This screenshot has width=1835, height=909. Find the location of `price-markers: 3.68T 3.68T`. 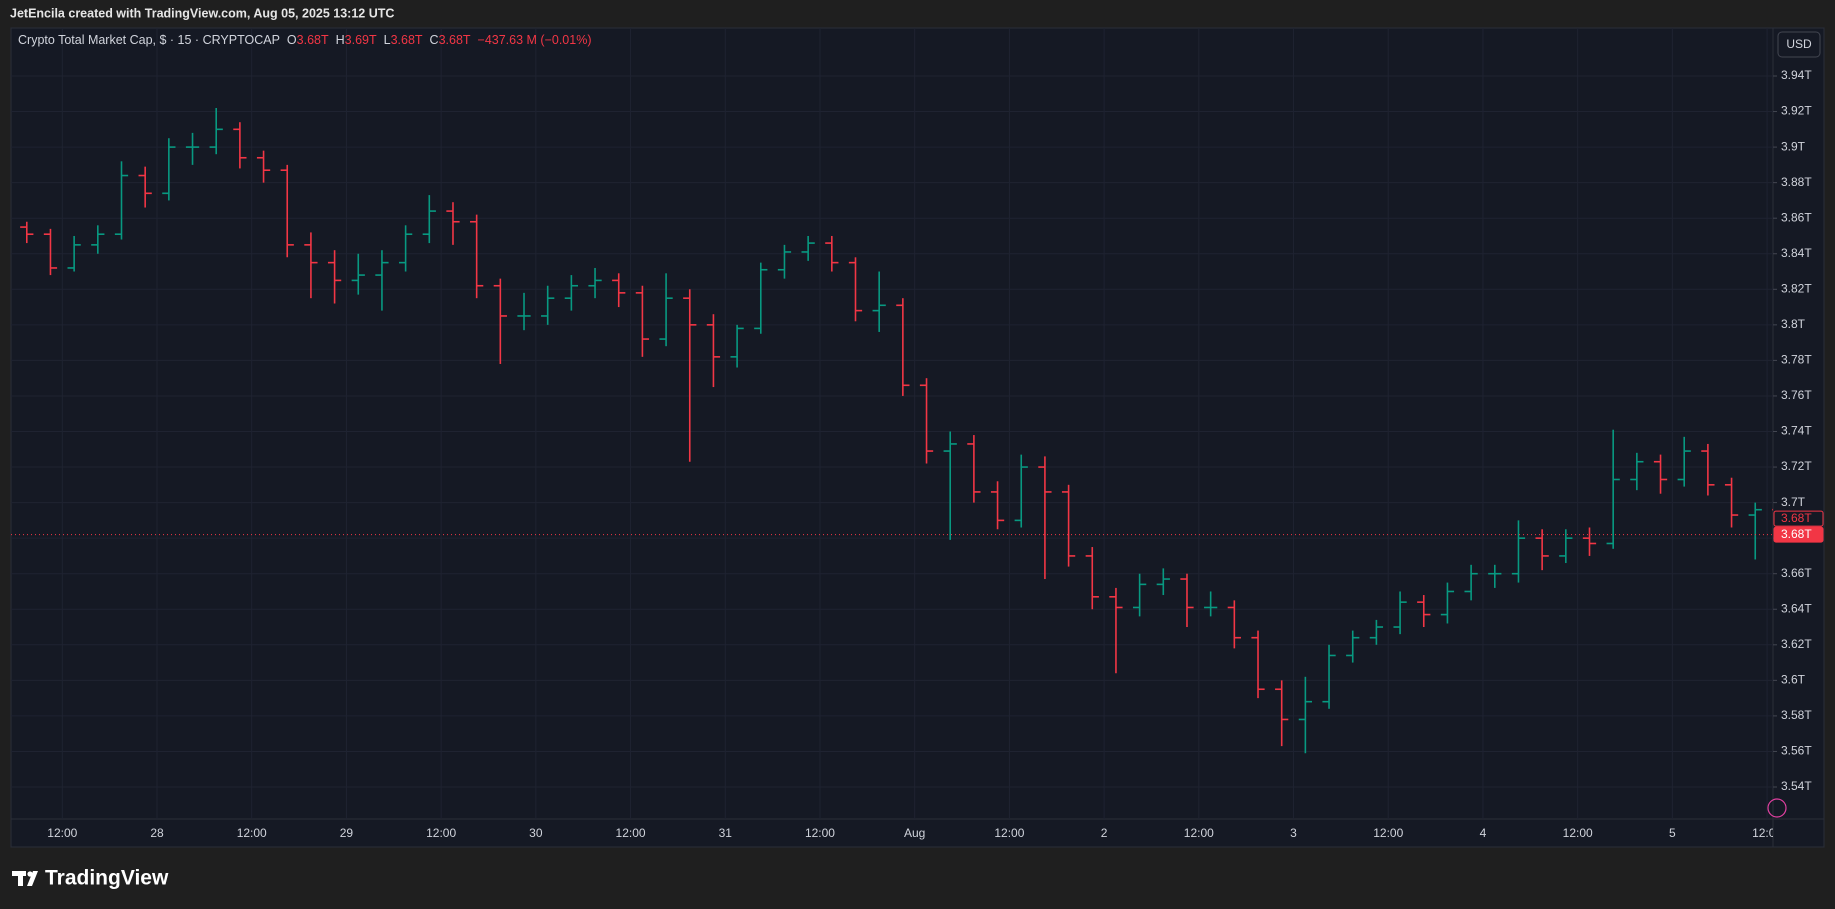

price-markers: 3.68T 3.68T is located at coordinates (917, 526).